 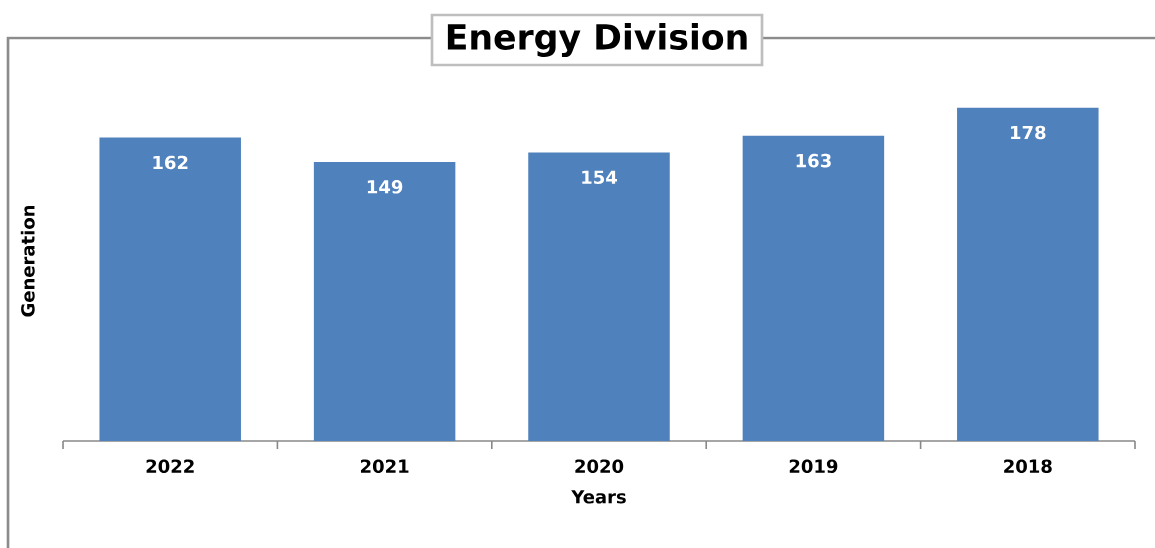 I want to click on chart-title: Energy Division, so click(x=597, y=40).